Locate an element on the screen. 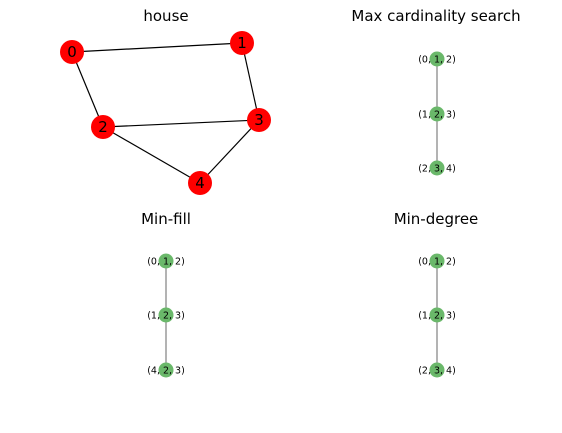 The width and height of the screenshot is (562, 433). house-nodes: 0 1 2 3 4 is located at coordinates (165, 113).